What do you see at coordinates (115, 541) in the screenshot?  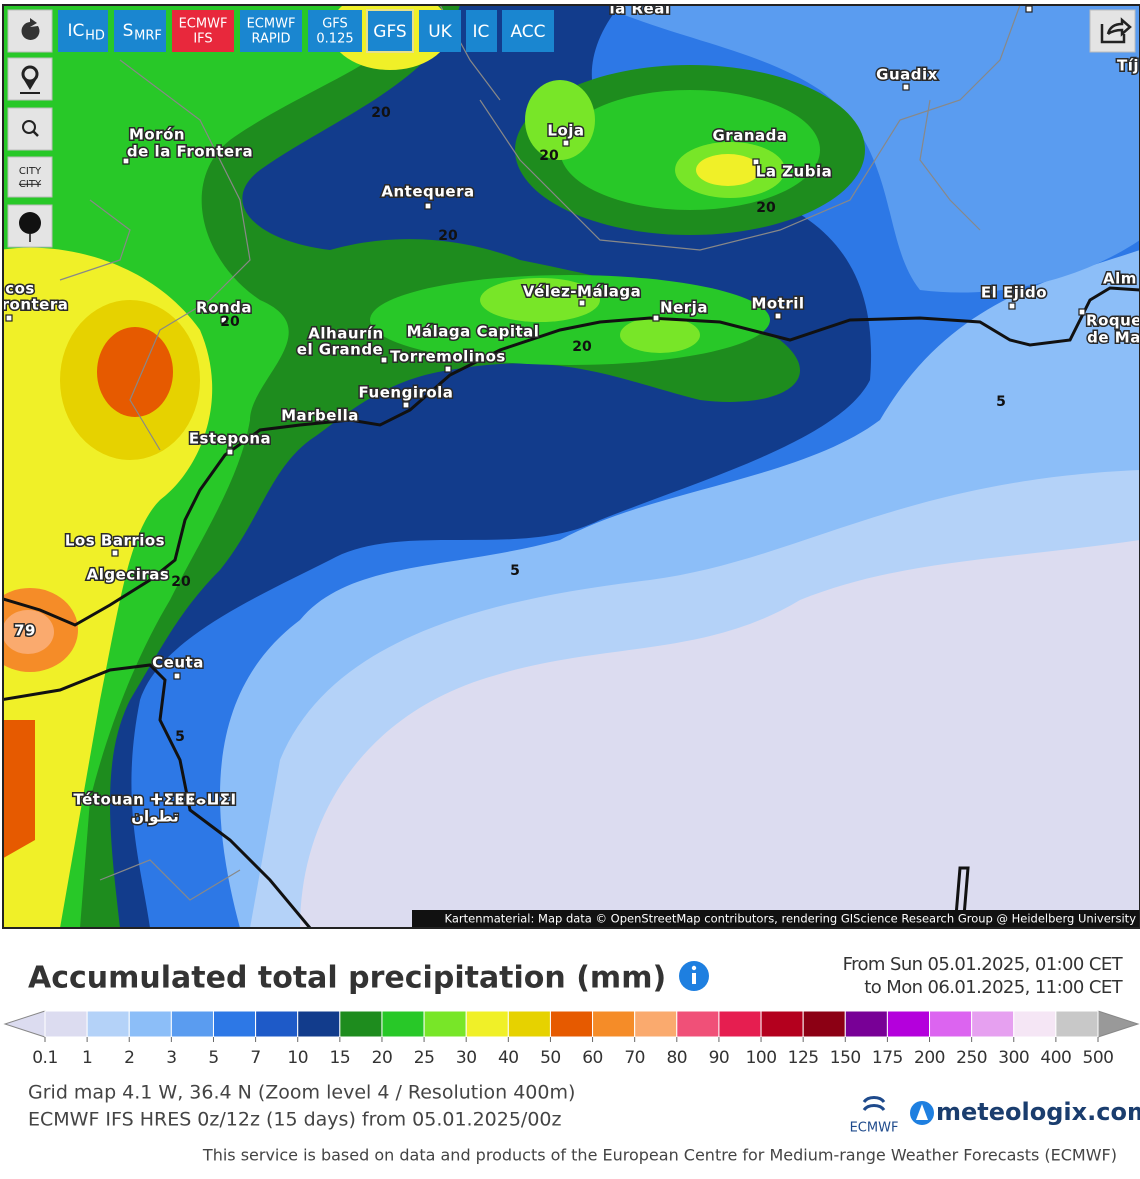 I see `place-label: Los Barrios` at bounding box center [115, 541].